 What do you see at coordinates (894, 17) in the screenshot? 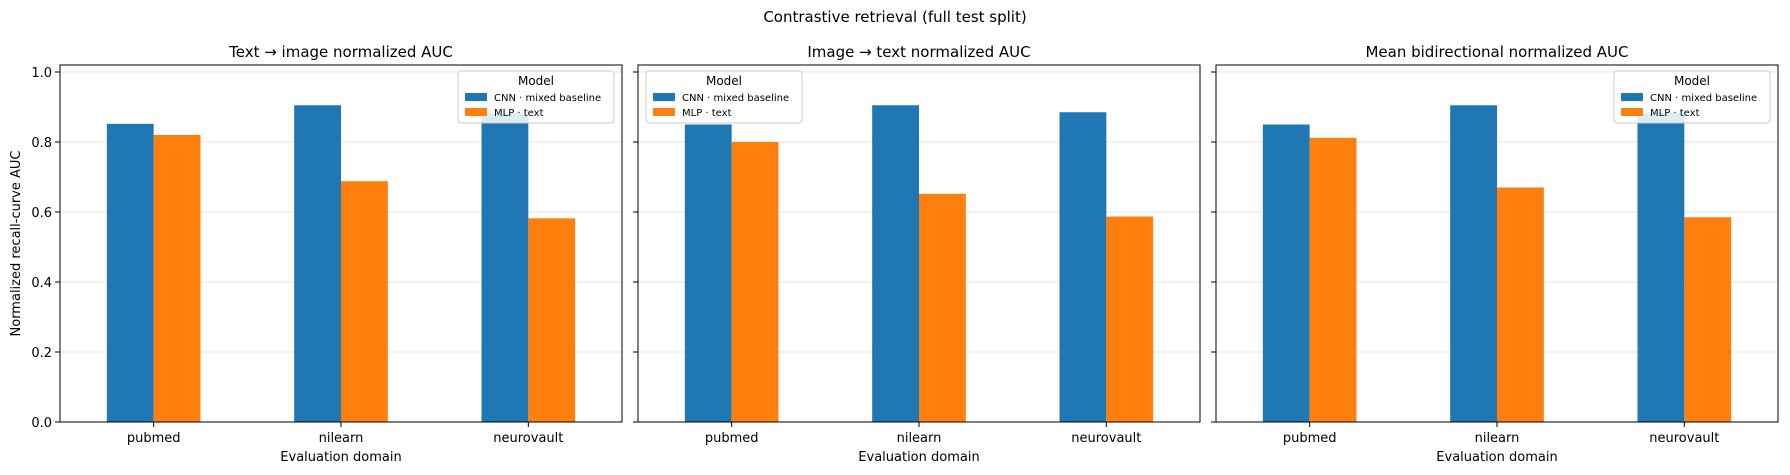
I see `figure-suptitle: Contrastive retrieval (full test split)` at bounding box center [894, 17].